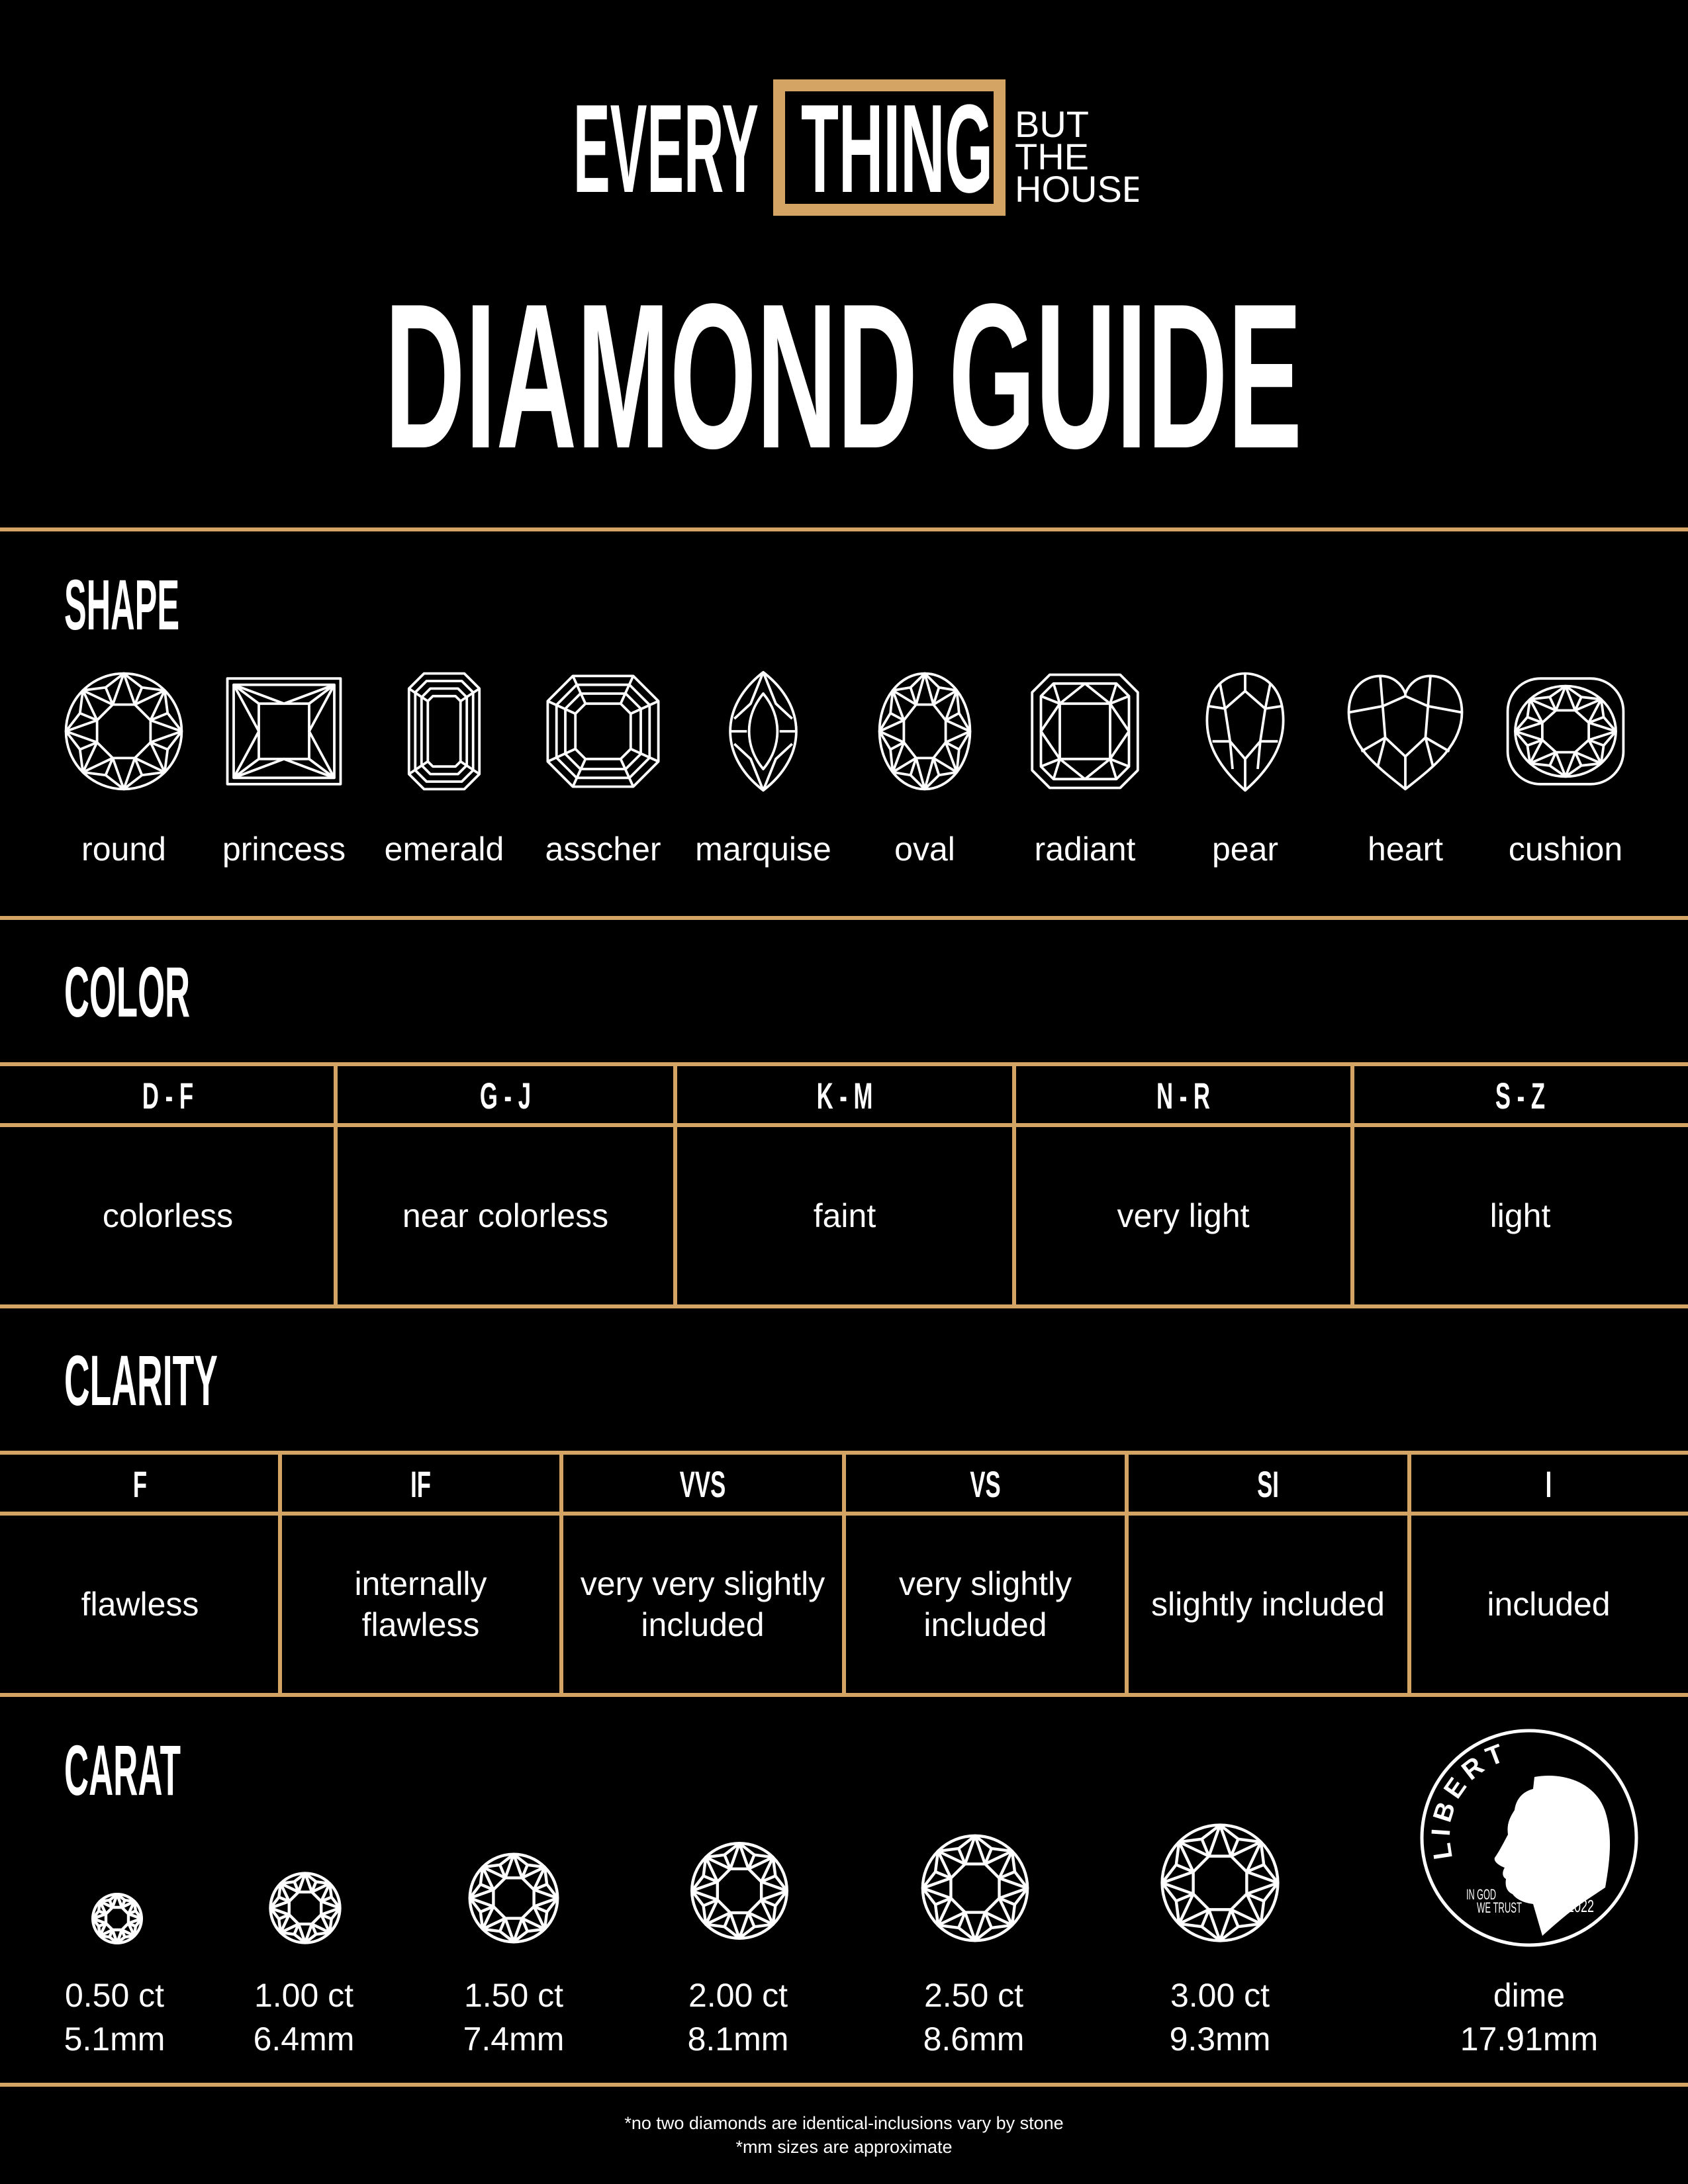  What do you see at coordinates (1499, 1908) in the screenshot?
I see `dime-motto-line2: WE TRUST` at bounding box center [1499, 1908].